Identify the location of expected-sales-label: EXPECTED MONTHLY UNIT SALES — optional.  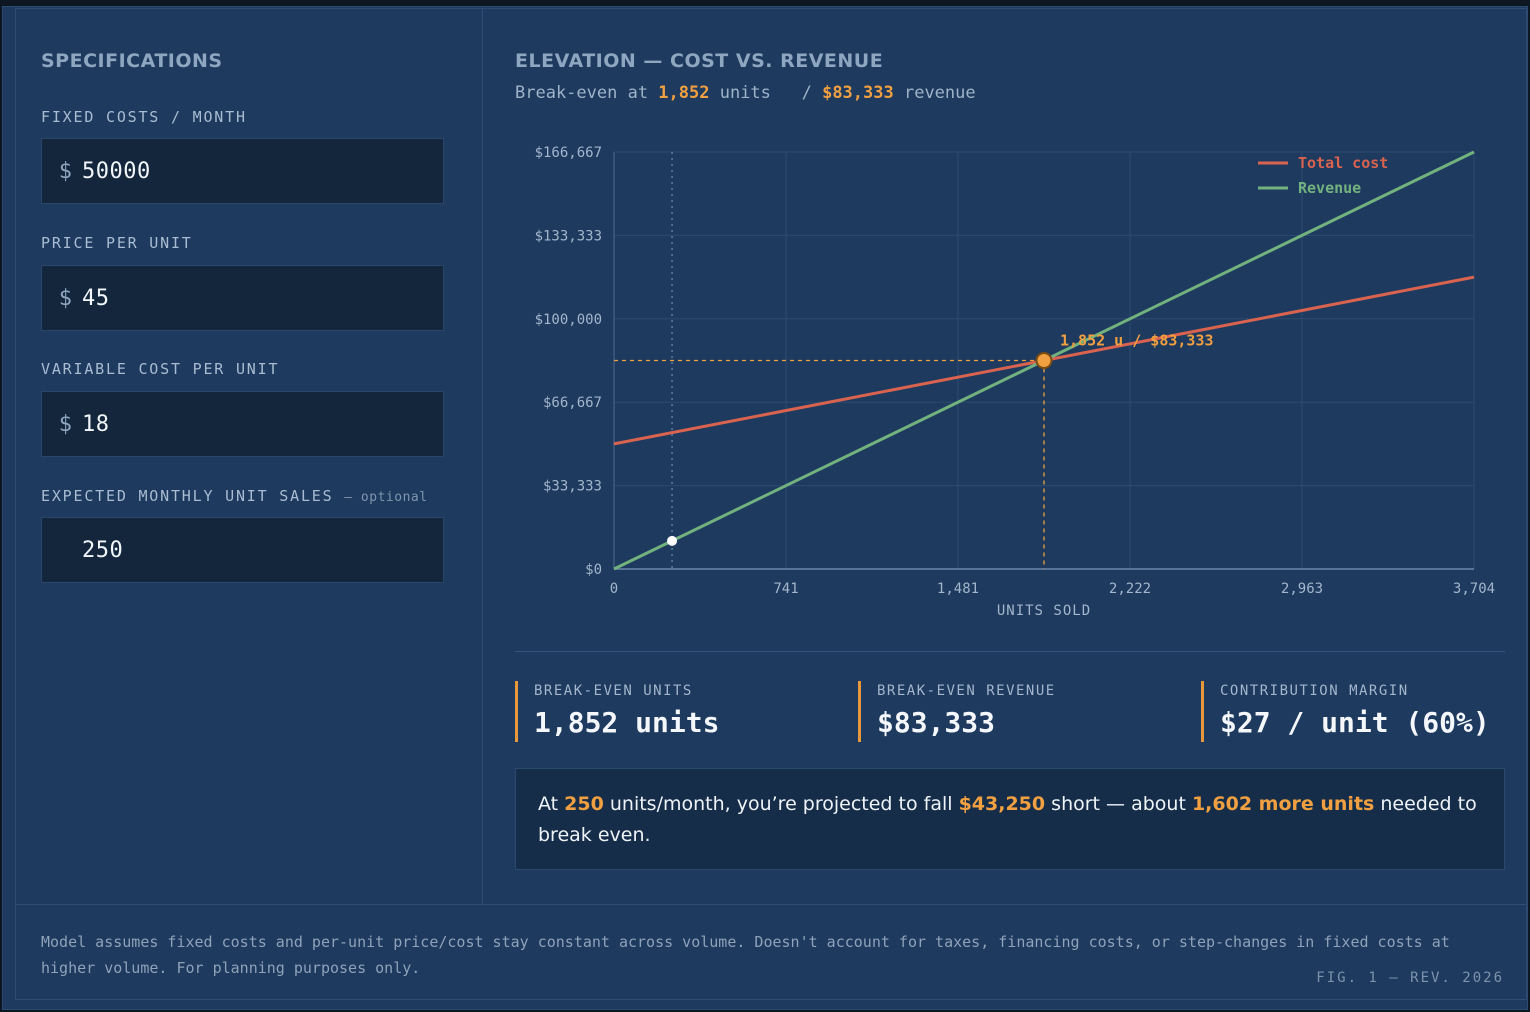
(234, 496).